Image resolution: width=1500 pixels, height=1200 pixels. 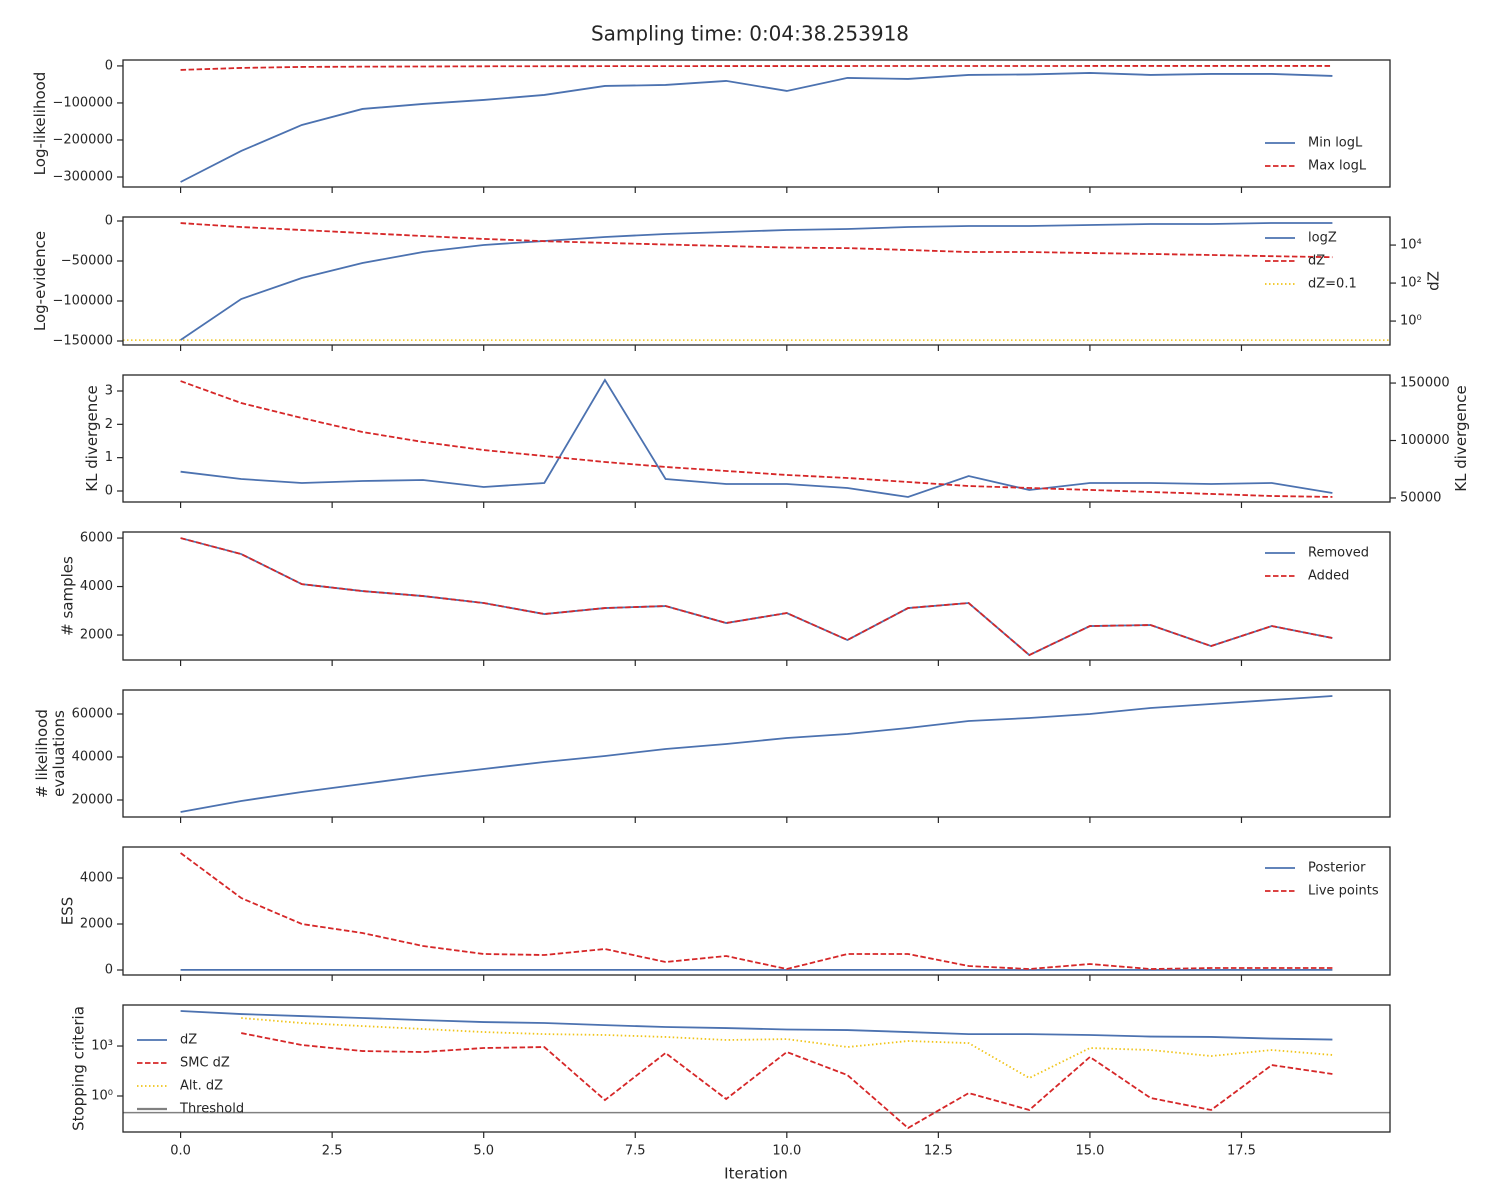 I want to click on y-tick-label: 60000, so click(x=92, y=713).